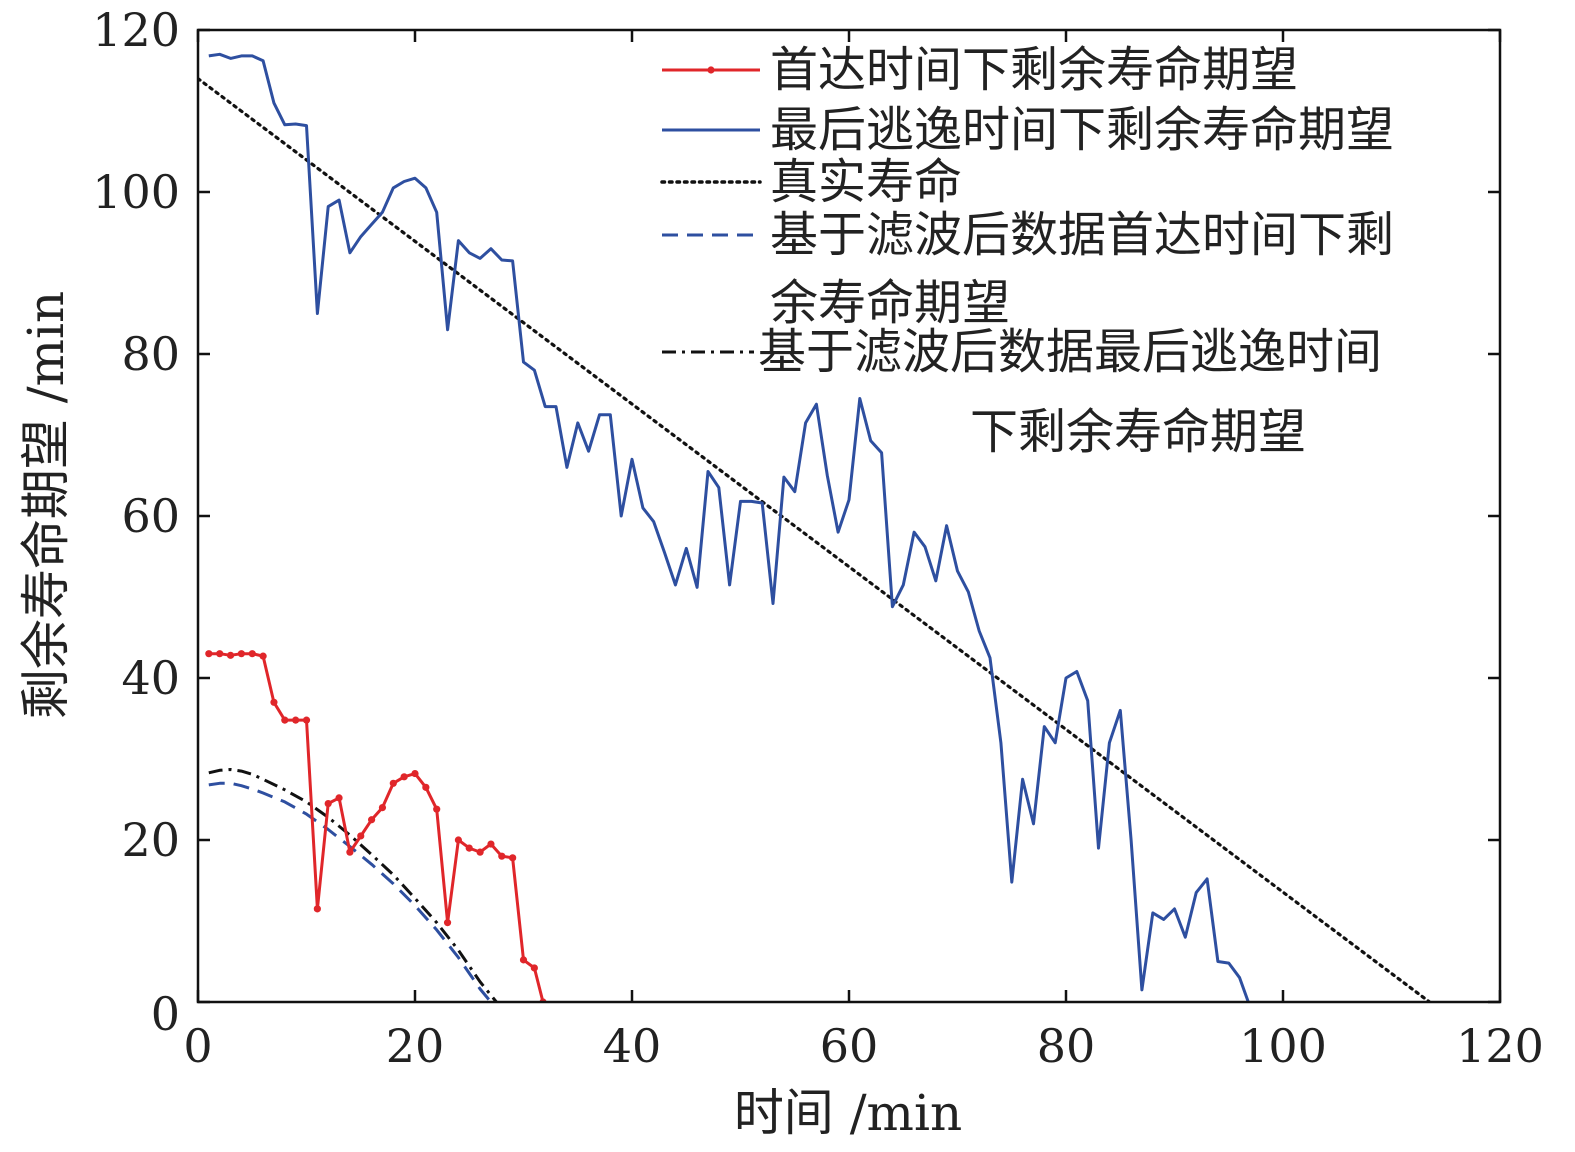  Describe the element at coordinates (1283, 1046) in the screenshot. I see `x-tick-label: 100` at that location.